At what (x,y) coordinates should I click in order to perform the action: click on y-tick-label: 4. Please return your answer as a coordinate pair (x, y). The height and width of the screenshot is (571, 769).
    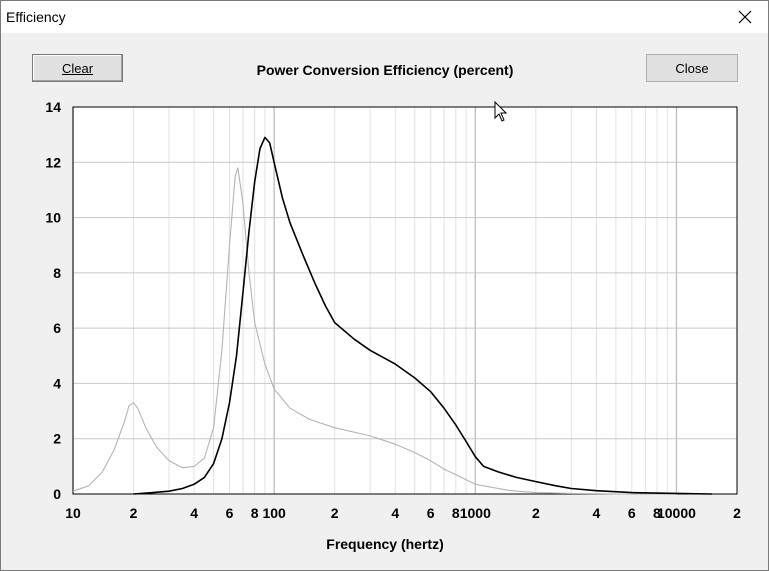
    Looking at the image, I should click on (57, 383).